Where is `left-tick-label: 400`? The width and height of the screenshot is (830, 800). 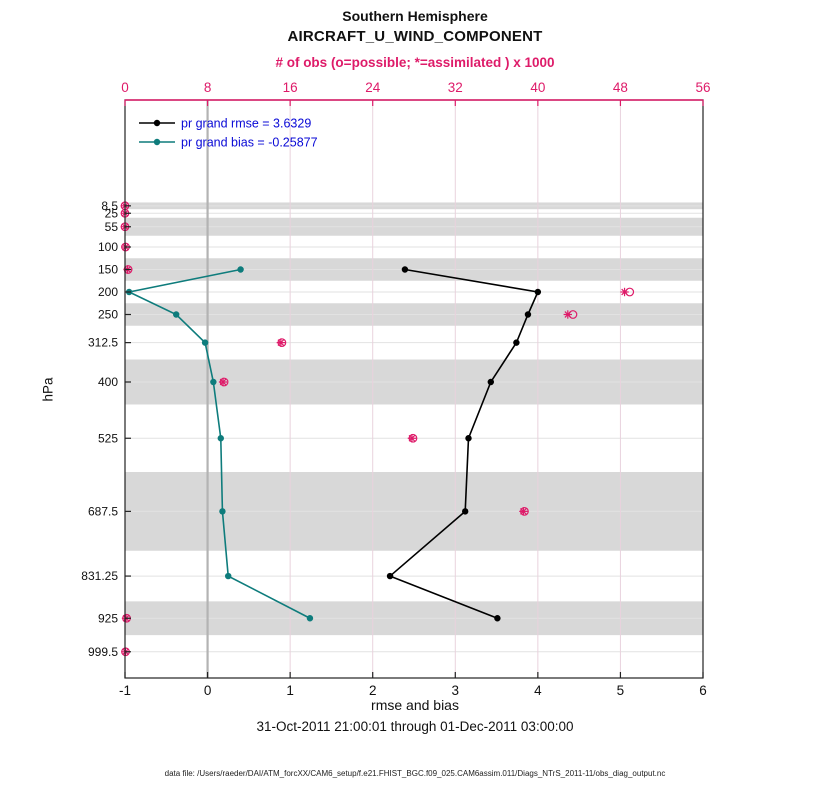 left-tick-label: 400 is located at coordinates (108, 382).